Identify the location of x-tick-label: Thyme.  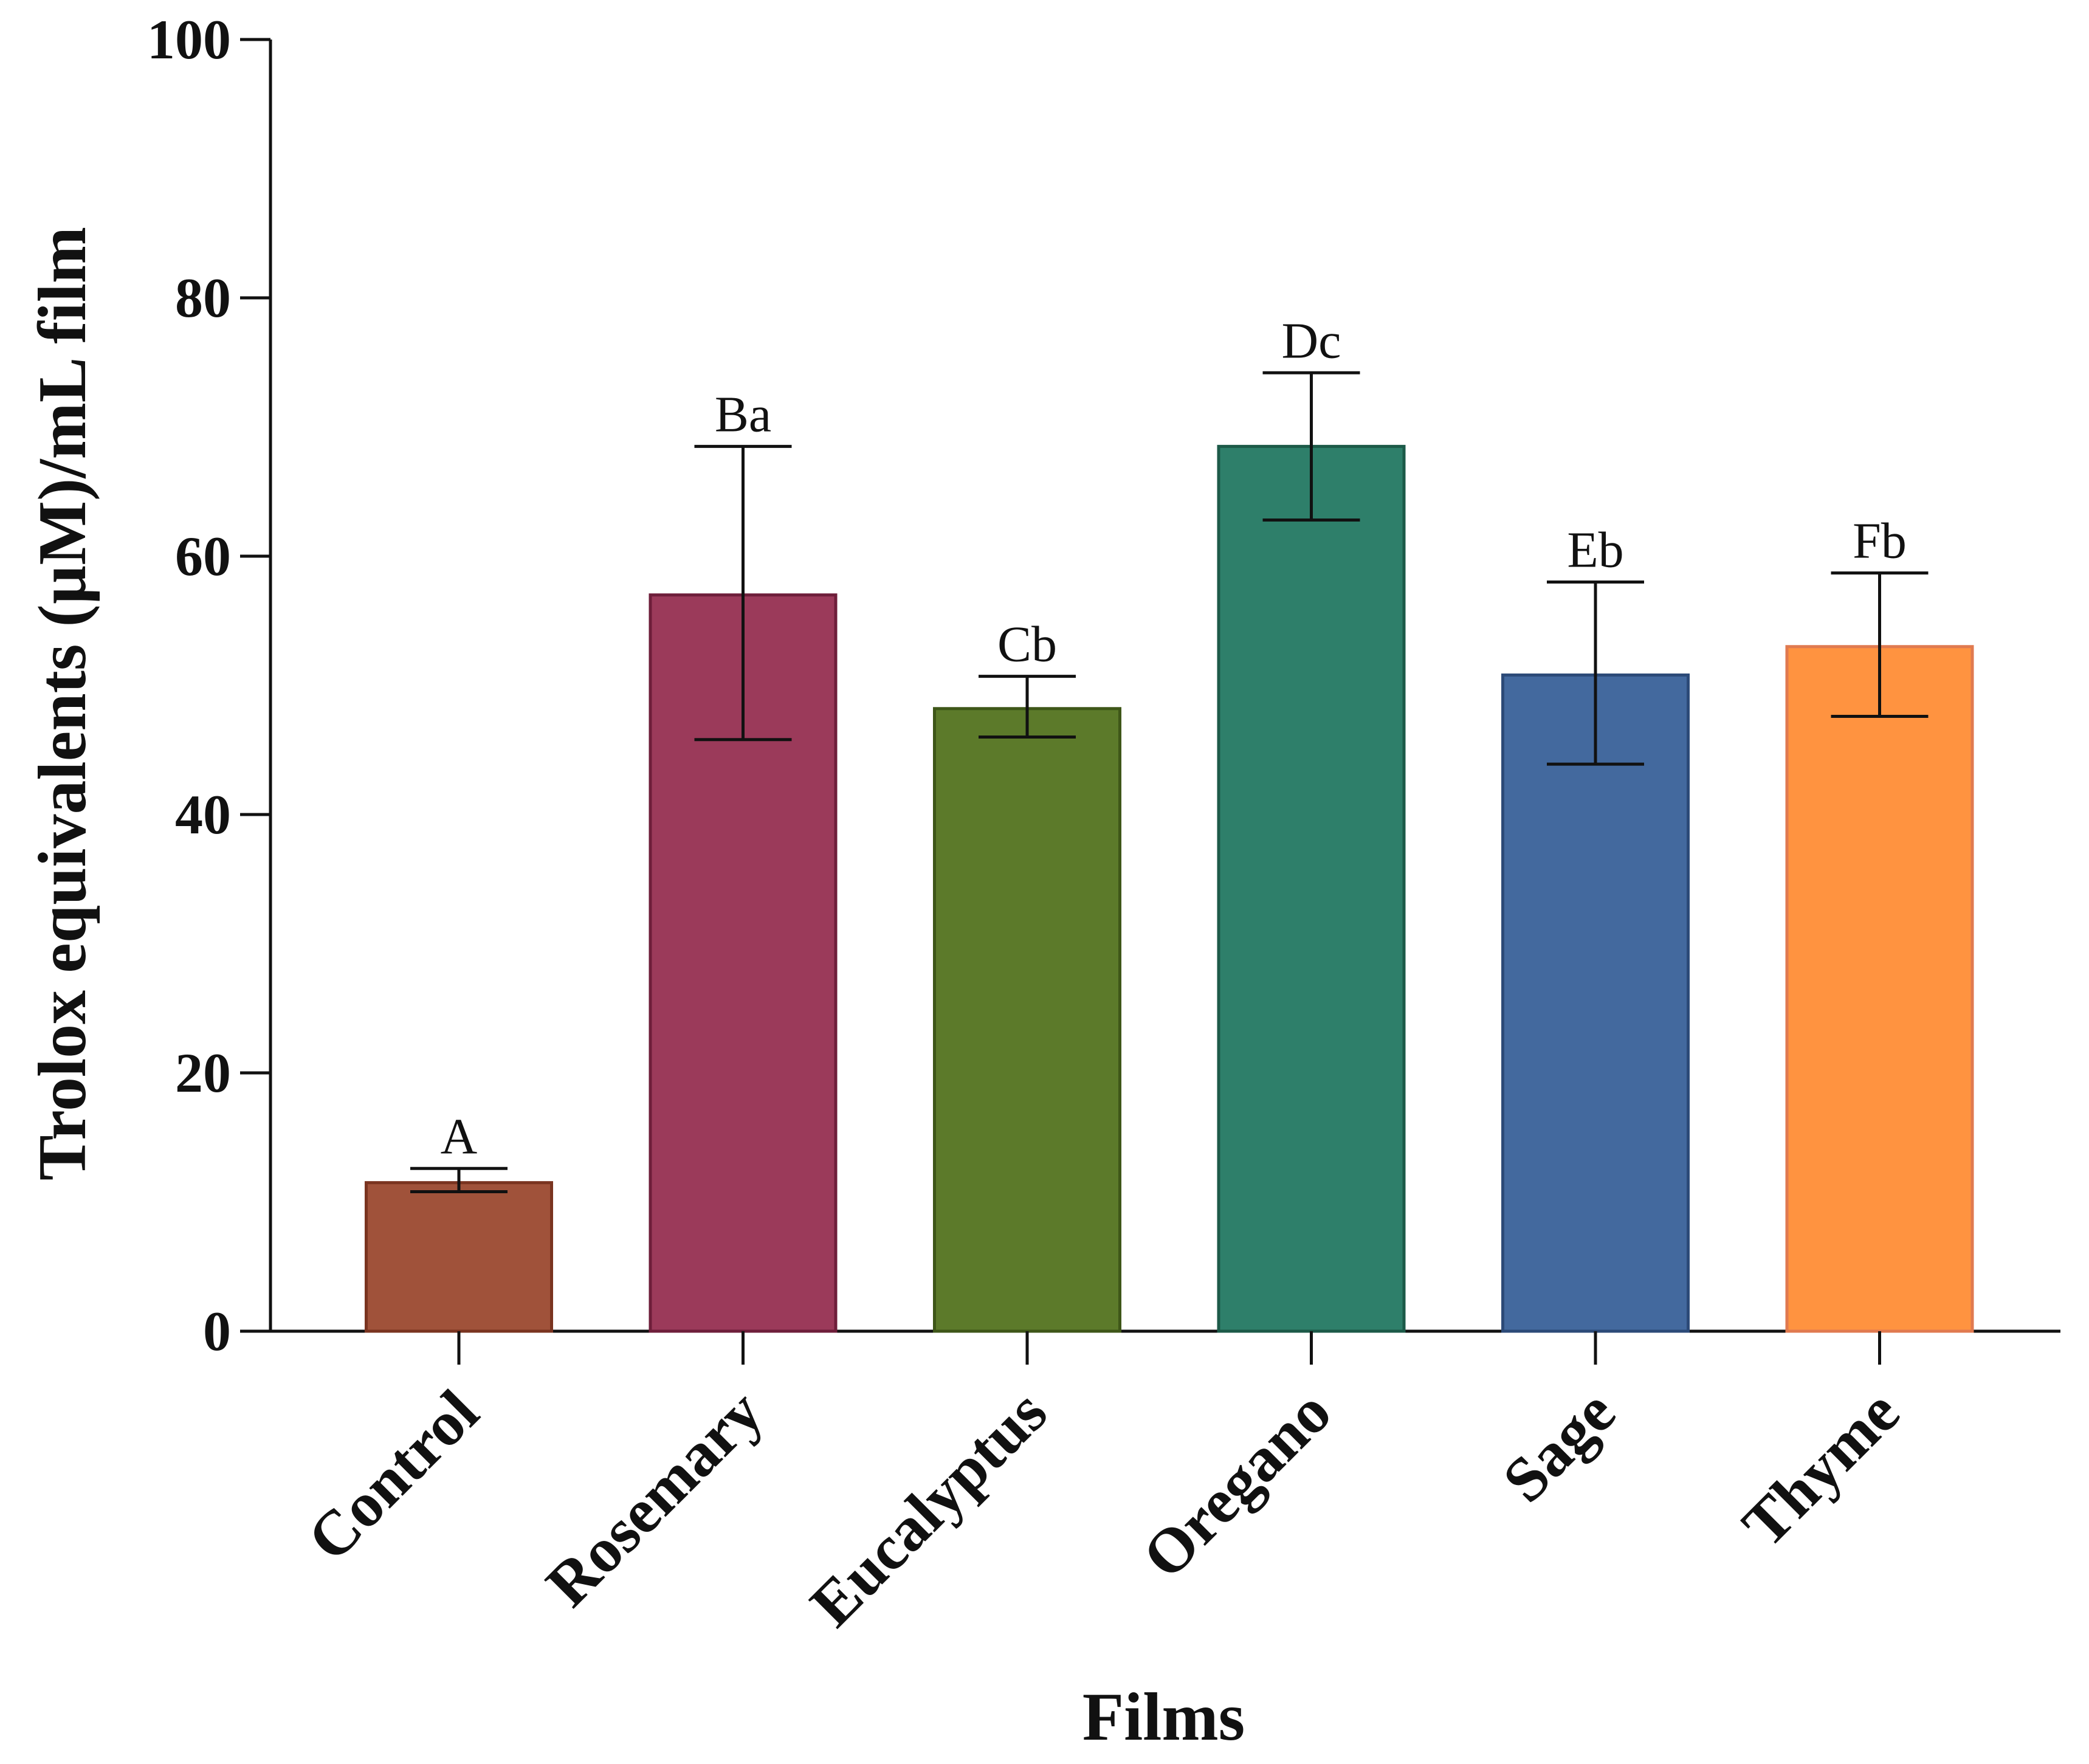
(1821, 1468).